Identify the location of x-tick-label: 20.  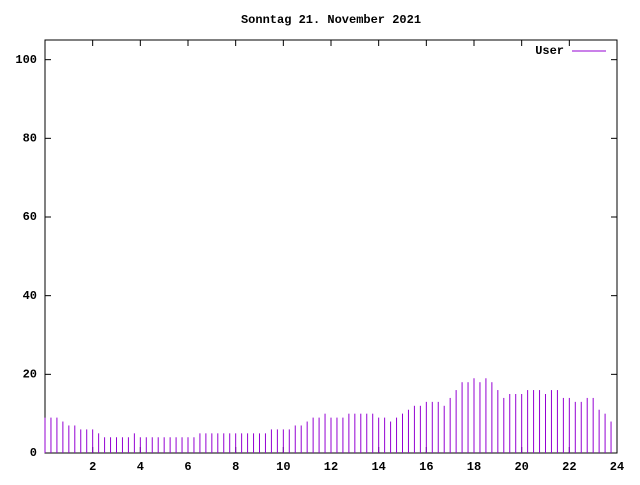
(521, 467).